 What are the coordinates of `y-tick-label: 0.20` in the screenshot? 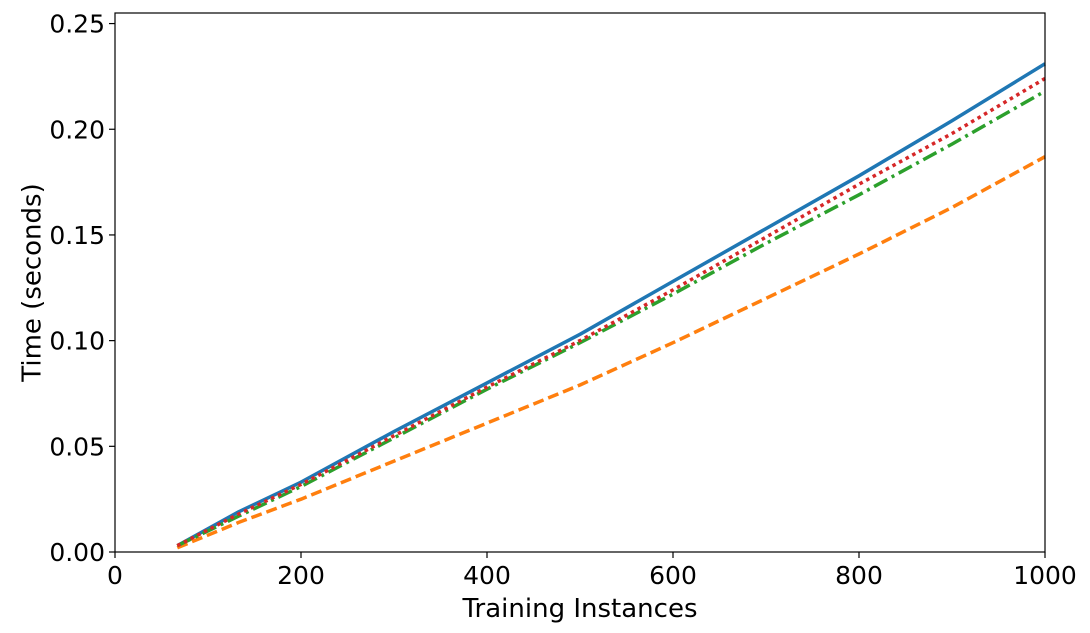 It's located at (77, 129).